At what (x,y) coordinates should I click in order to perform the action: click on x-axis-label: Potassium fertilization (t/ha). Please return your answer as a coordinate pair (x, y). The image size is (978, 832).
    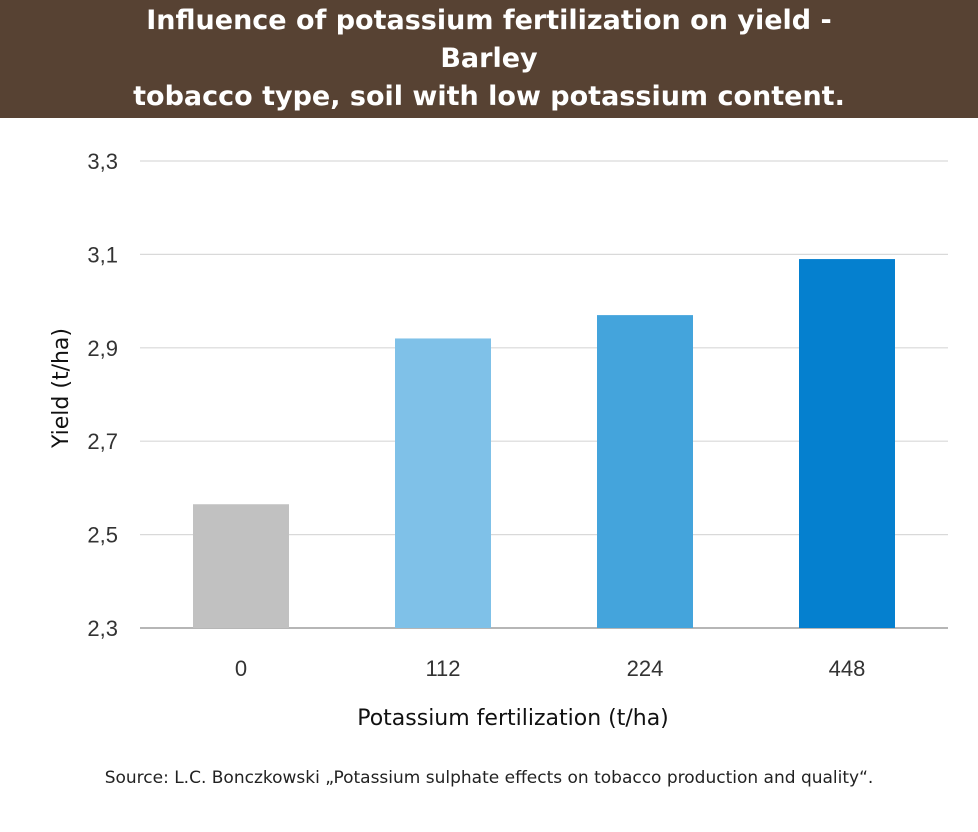
    Looking at the image, I should click on (513, 718).